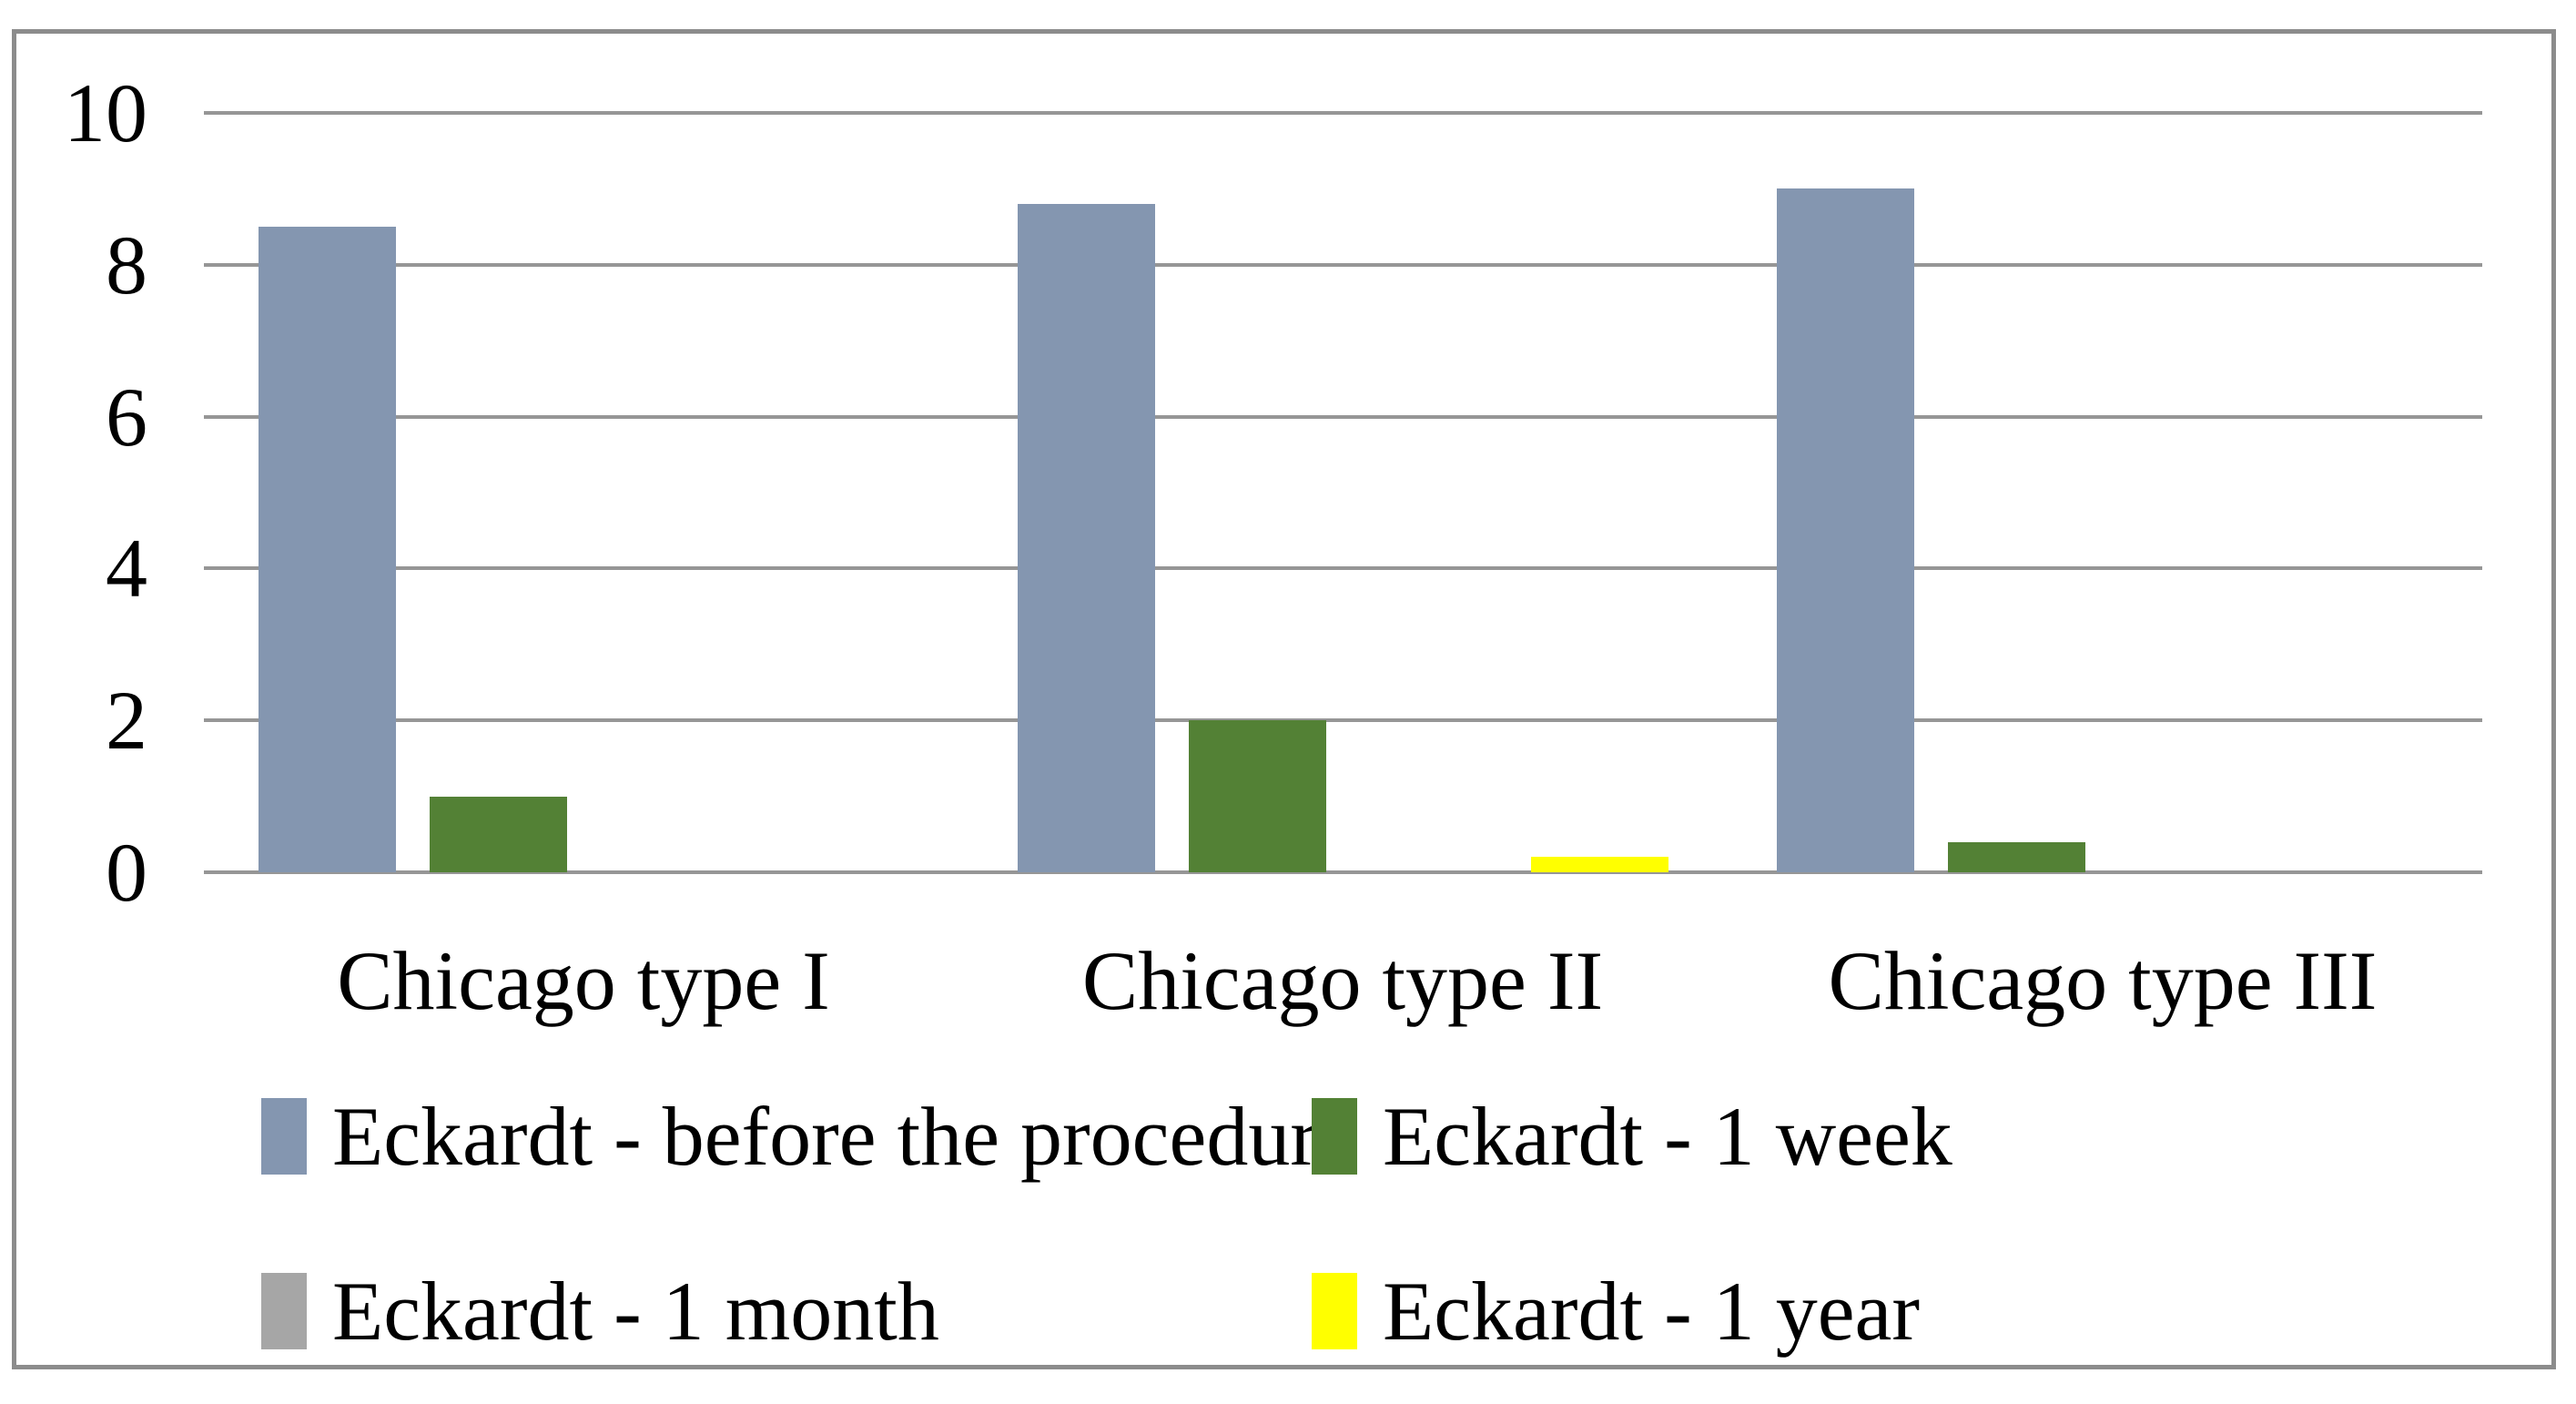  I want to click on legend-item: Eckardt - 1 month, so click(784, 1311).